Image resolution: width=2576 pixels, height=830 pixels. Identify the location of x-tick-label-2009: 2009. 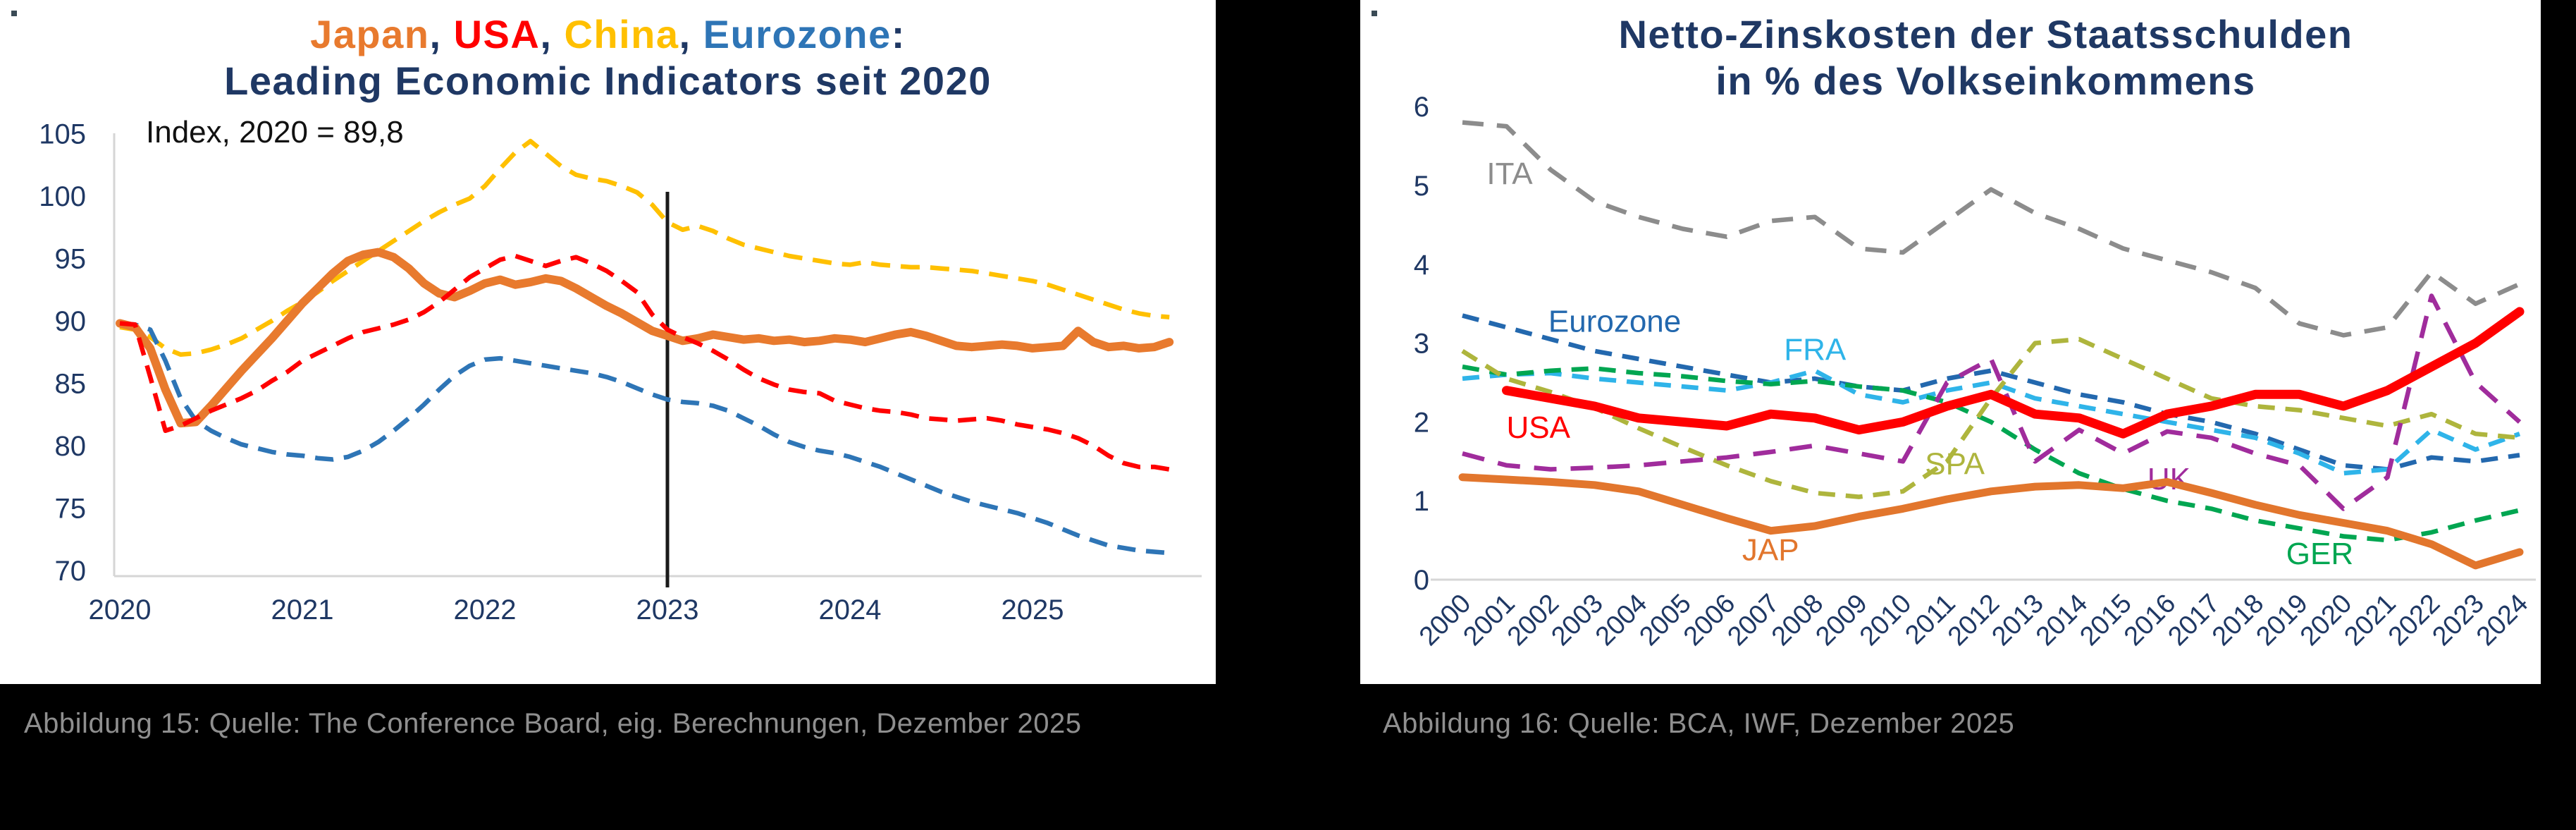
(1841, 620).